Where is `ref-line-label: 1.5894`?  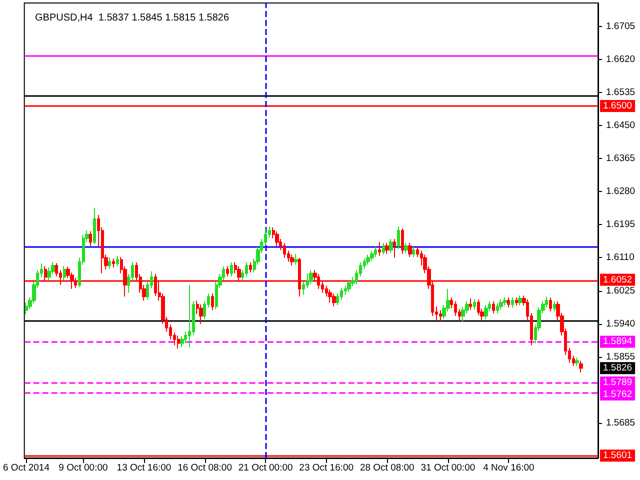
ref-line-label: 1.5894 is located at coordinates (617, 342).